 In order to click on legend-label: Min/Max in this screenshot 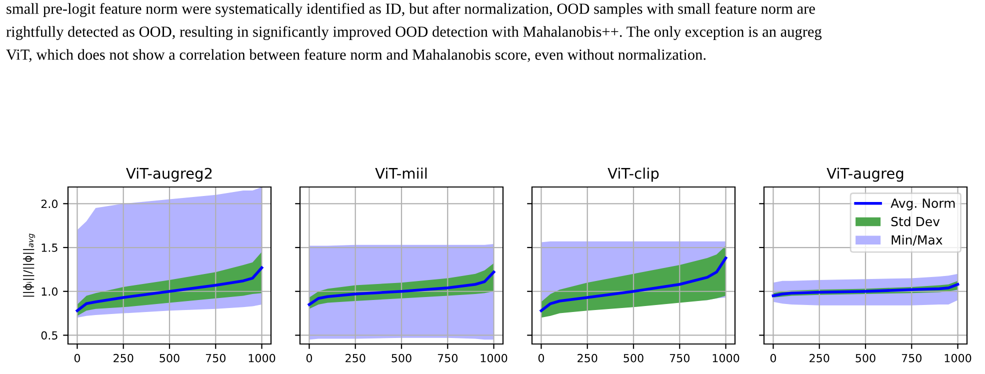, I will do `click(917, 240)`.